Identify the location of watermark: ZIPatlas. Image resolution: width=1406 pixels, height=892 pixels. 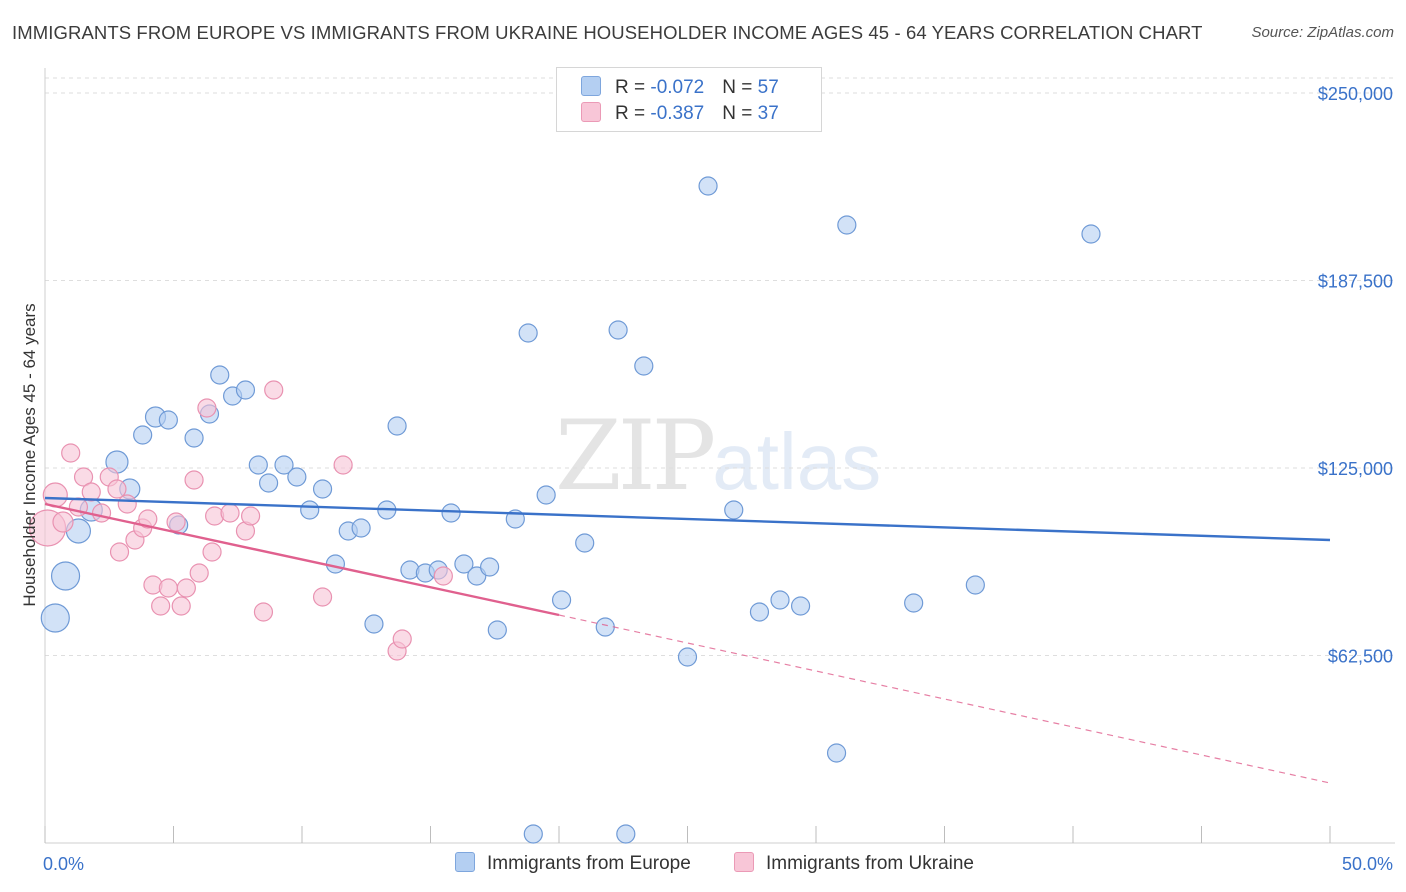
(718, 456).